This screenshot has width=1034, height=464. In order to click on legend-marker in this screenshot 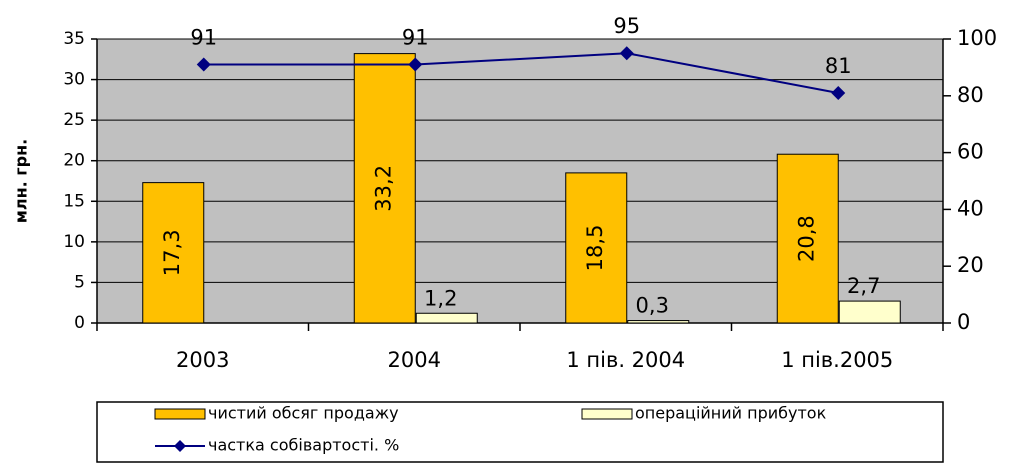, I will do `click(180, 446)`.